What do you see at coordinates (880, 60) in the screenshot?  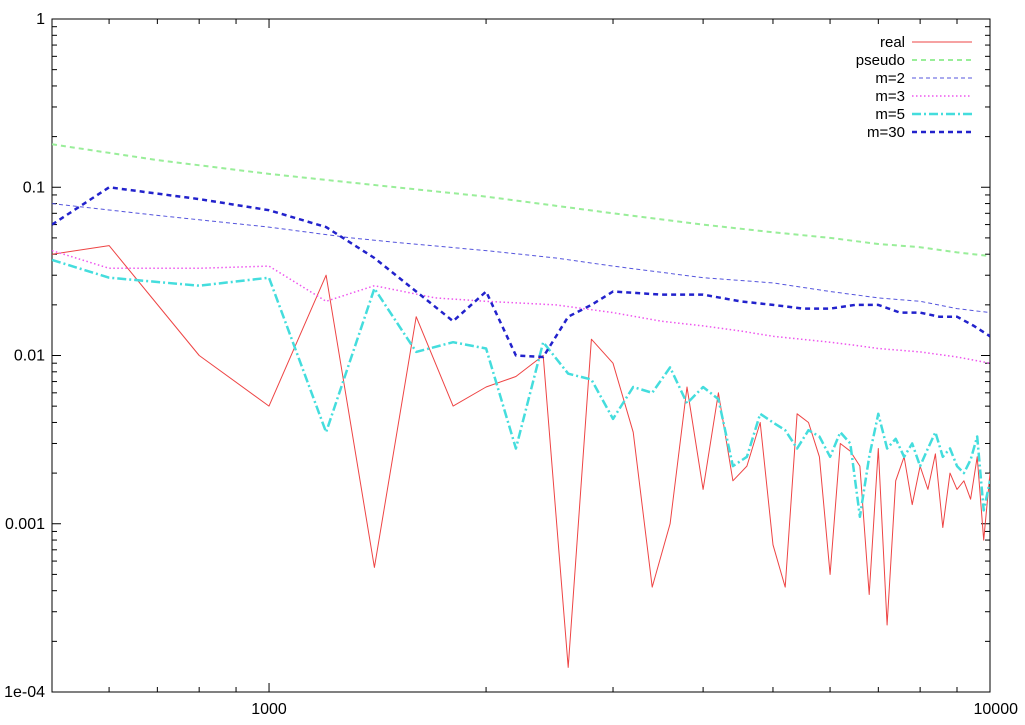 I see `legend-label: pseudo` at bounding box center [880, 60].